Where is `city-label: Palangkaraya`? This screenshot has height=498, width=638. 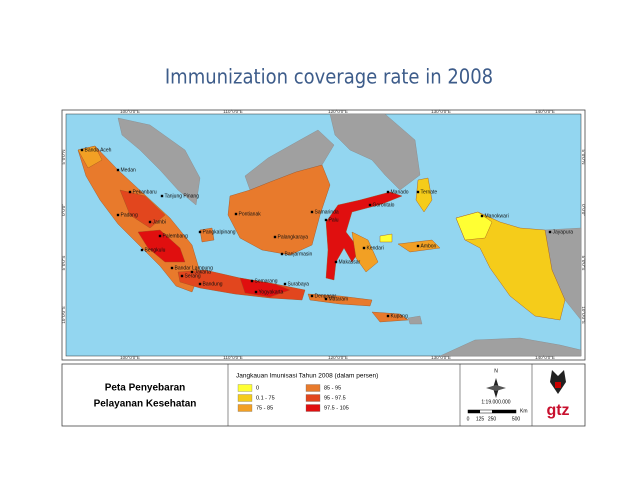
city-label: Palangkaraya is located at coordinates (293, 237).